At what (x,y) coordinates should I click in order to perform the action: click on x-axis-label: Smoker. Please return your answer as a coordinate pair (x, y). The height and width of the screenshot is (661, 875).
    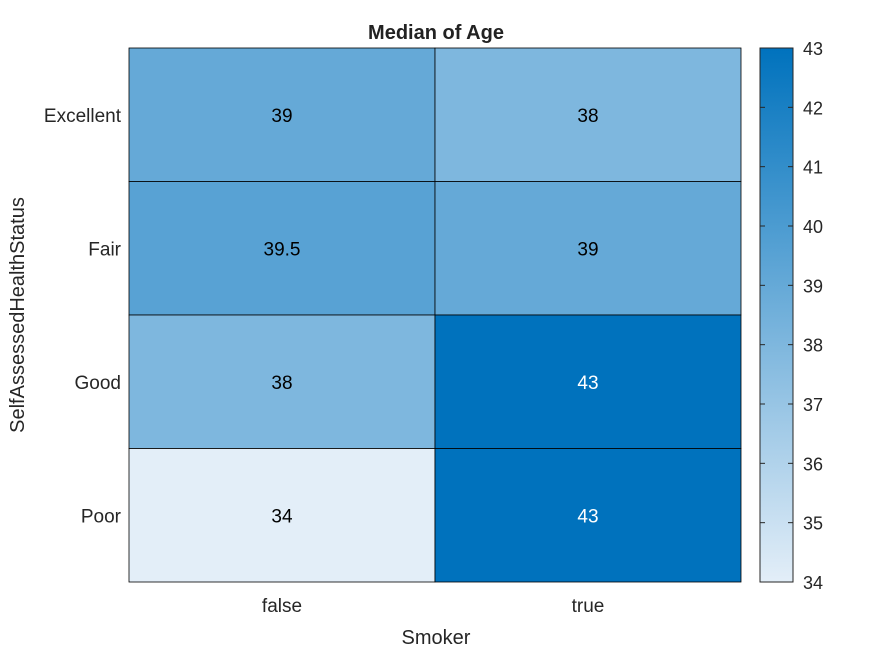
    Looking at the image, I should click on (436, 638).